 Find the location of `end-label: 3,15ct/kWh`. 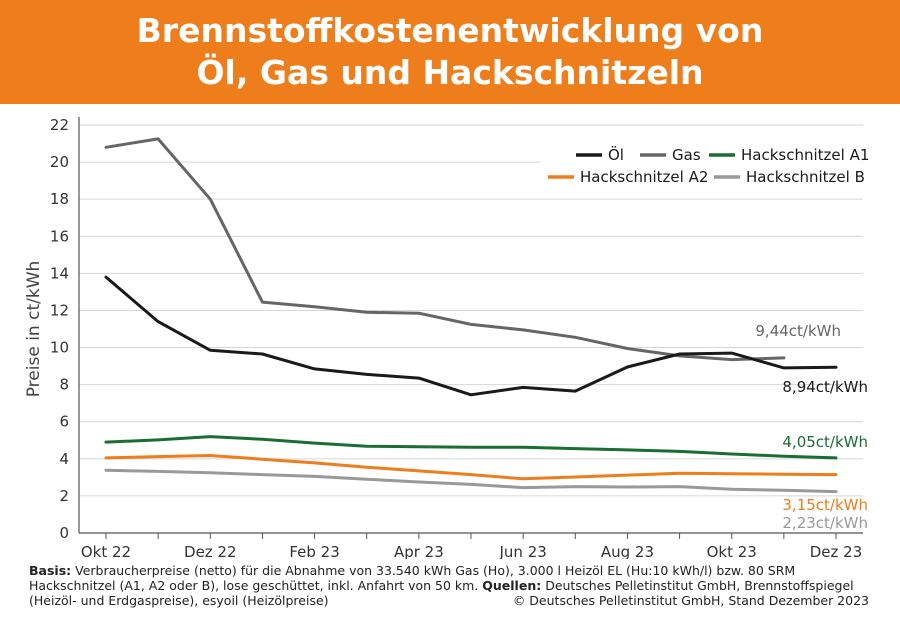

end-label: 3,15ct/kWh is located at coordinates (825, 505).